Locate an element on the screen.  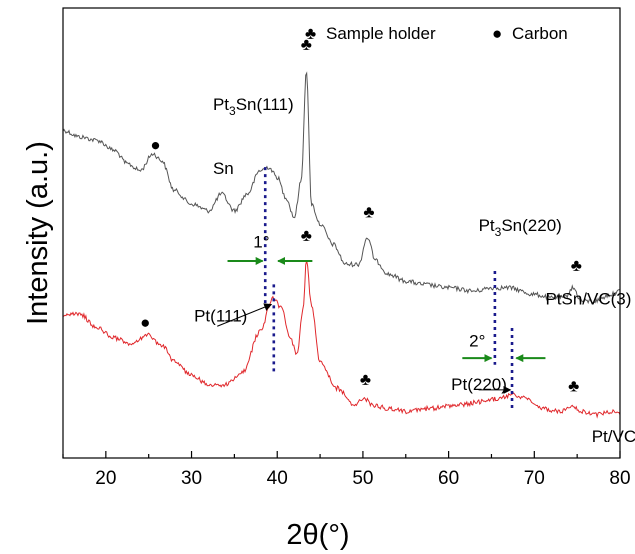
holder-marker-7: ♣ is located at coordinates (573, 386).